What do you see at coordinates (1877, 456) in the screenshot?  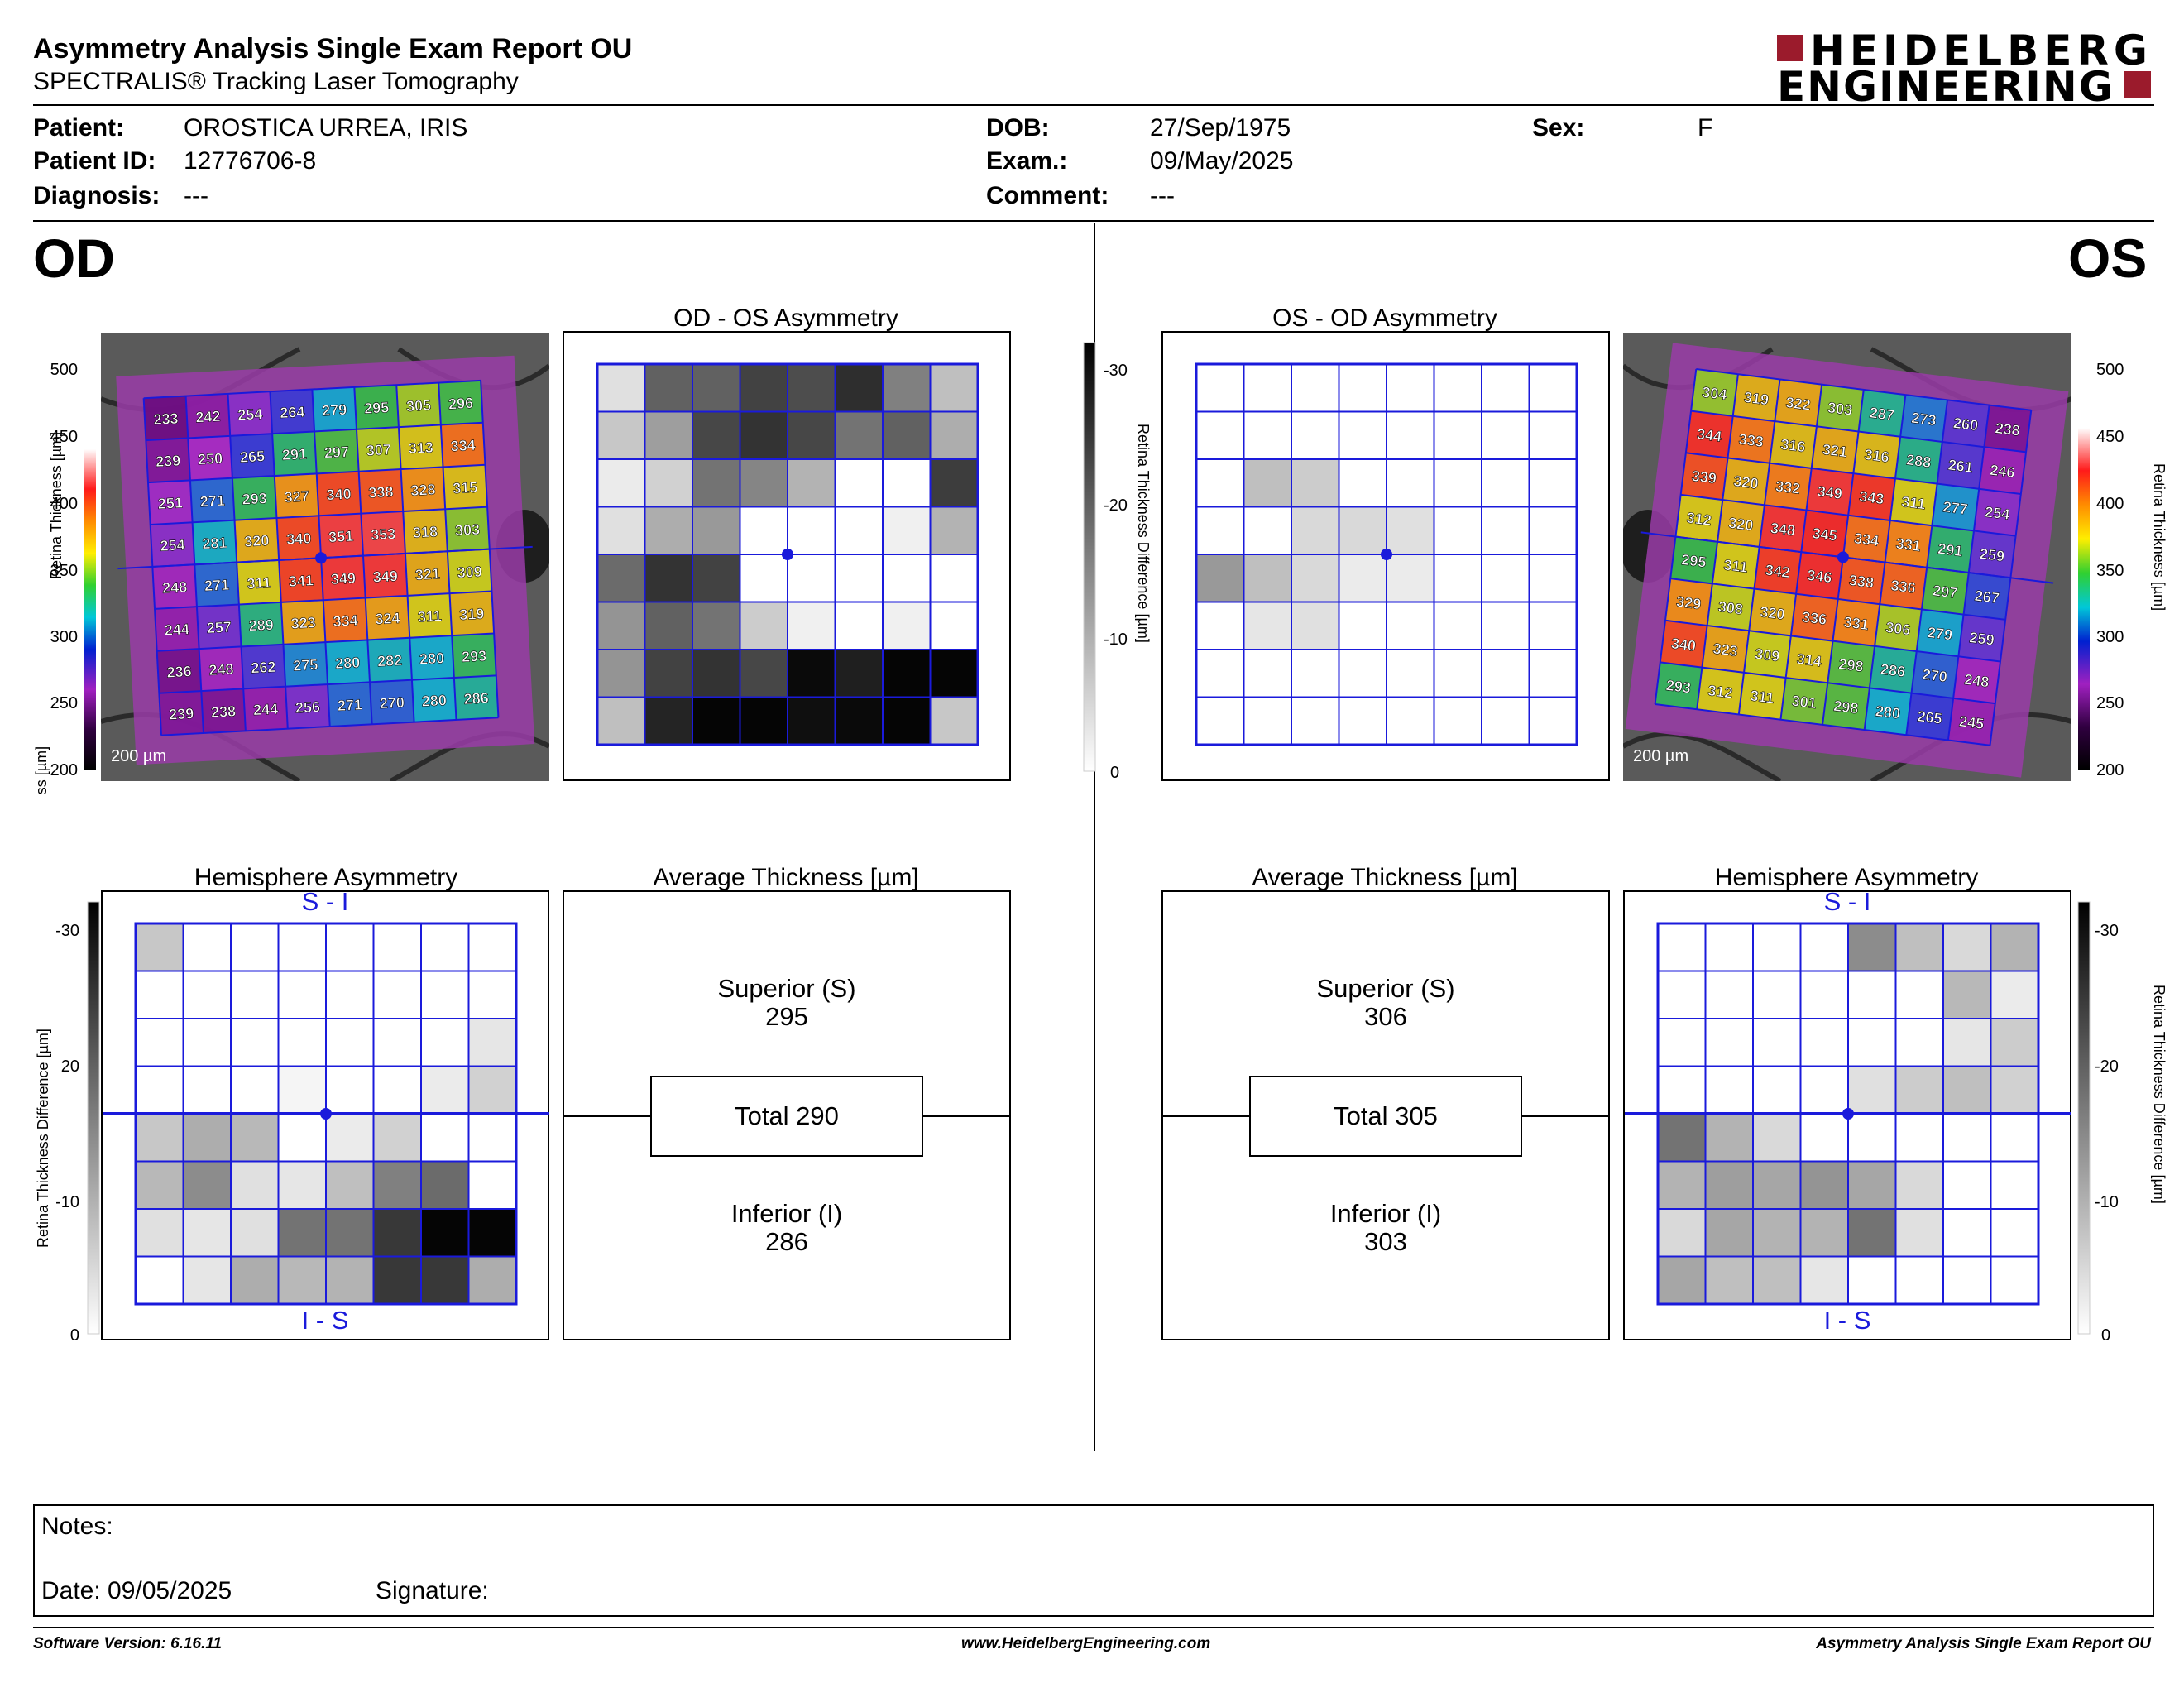 I see `thickness-cell-value: 316` at bounding box center [1877, 456].